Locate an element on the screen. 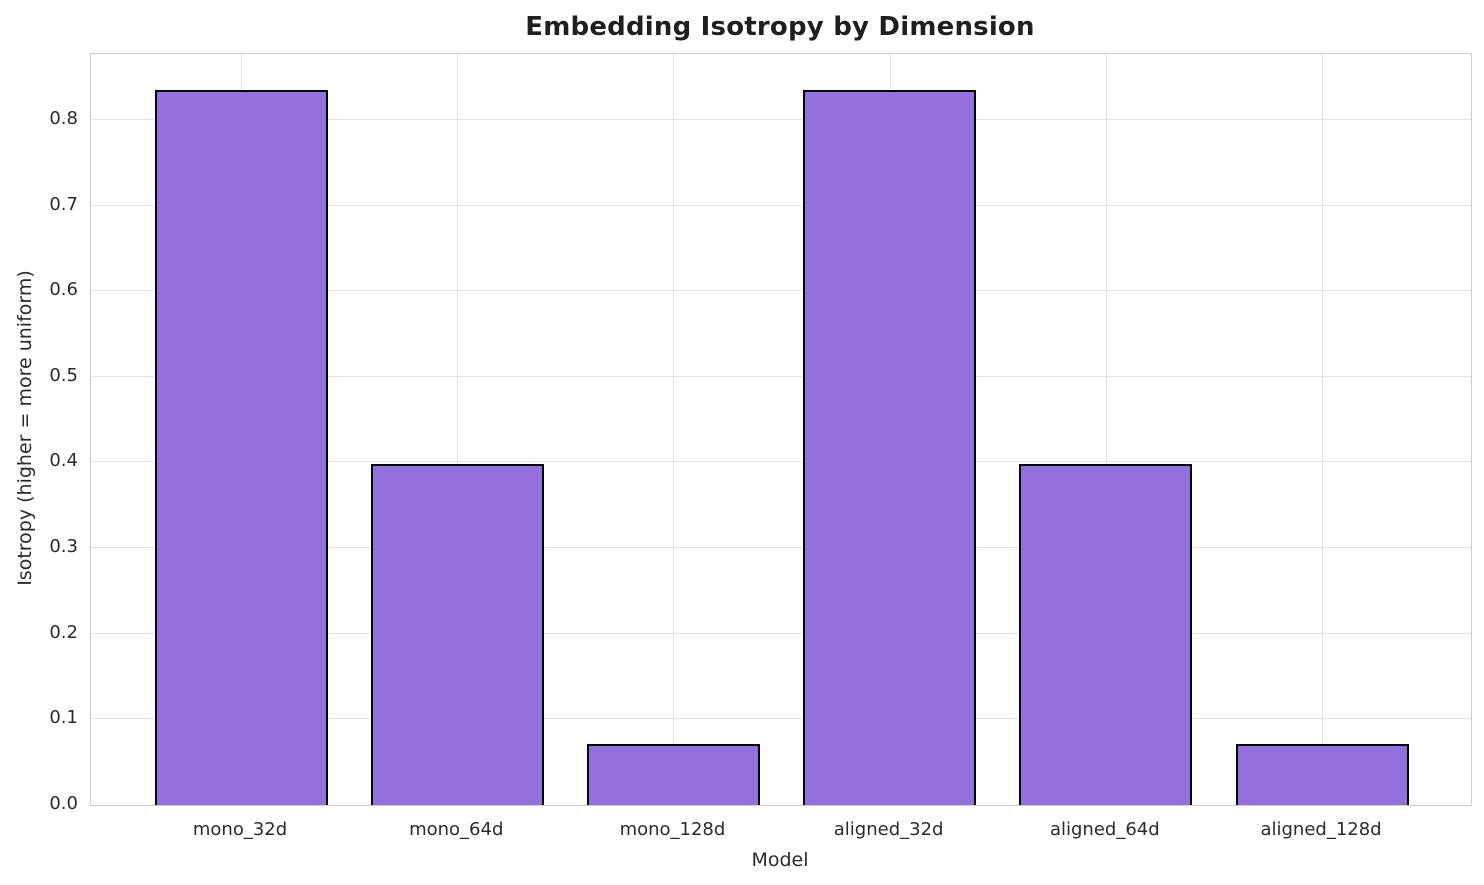 The height and width of the screenshot is (885, 1484). y-tick-label: 0.0 is located at coordinates (63, 803).